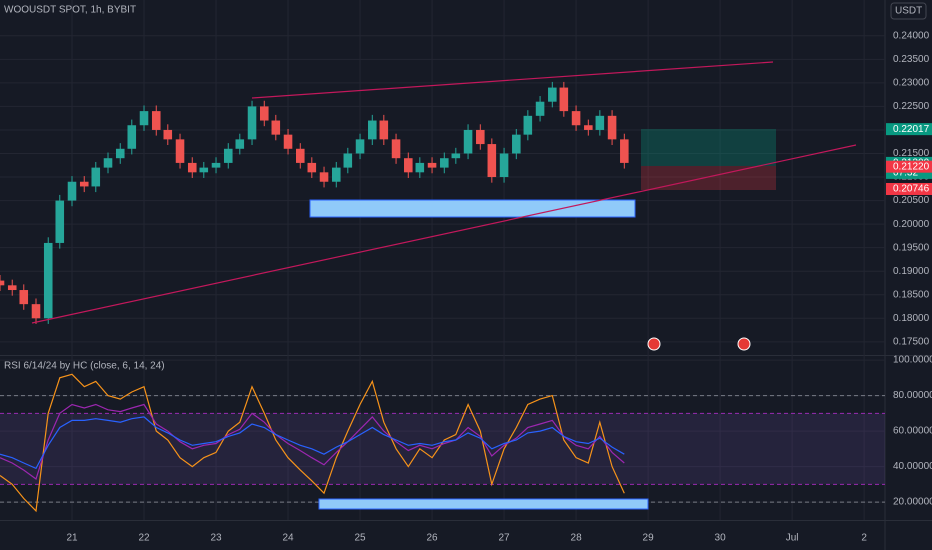 Image resolution: width=932 pixels, height=550 pixels. I want to click on y-tick-label: 60.00000, so click(912, 431).